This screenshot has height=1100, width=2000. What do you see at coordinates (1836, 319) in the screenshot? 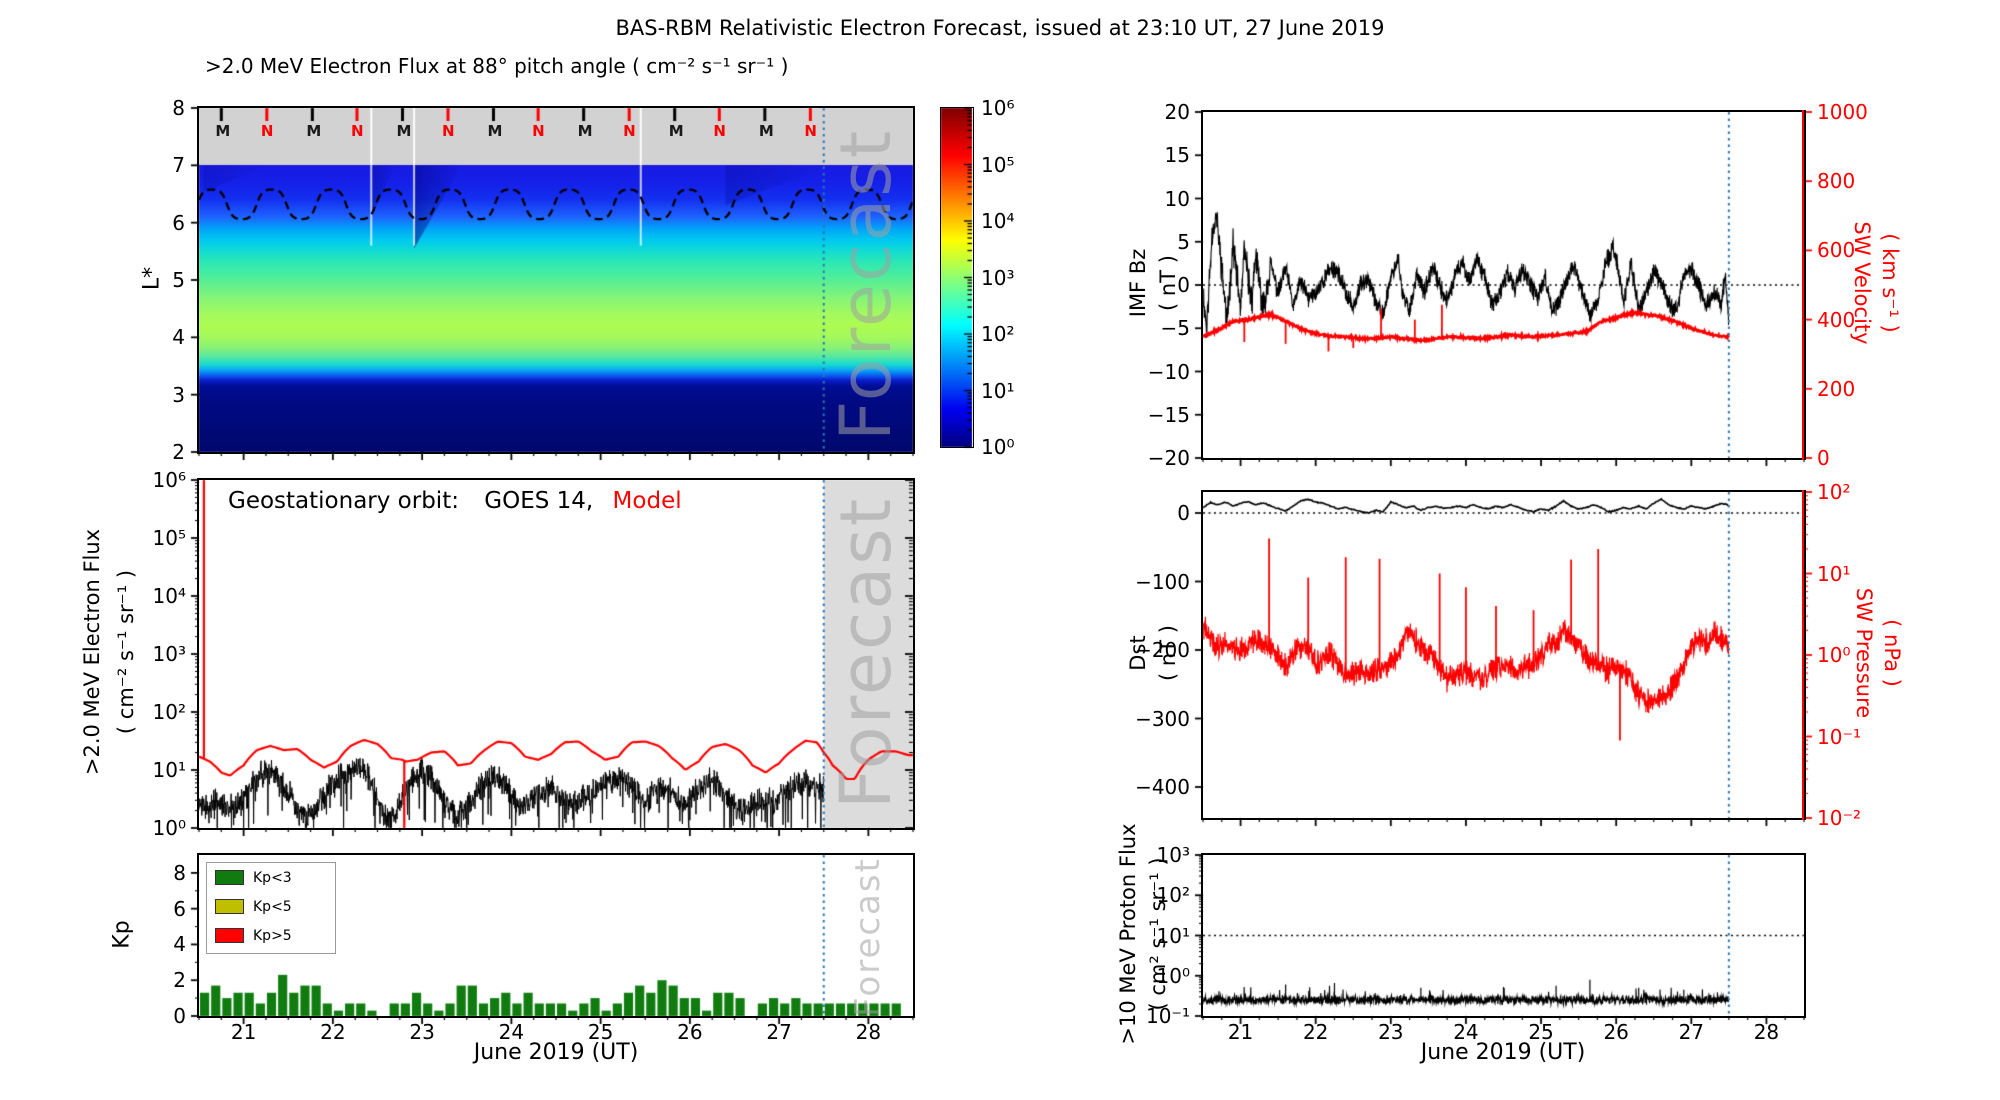
I see `sw-velocity-tick-label: 400` at bounding box center [1836, 319].